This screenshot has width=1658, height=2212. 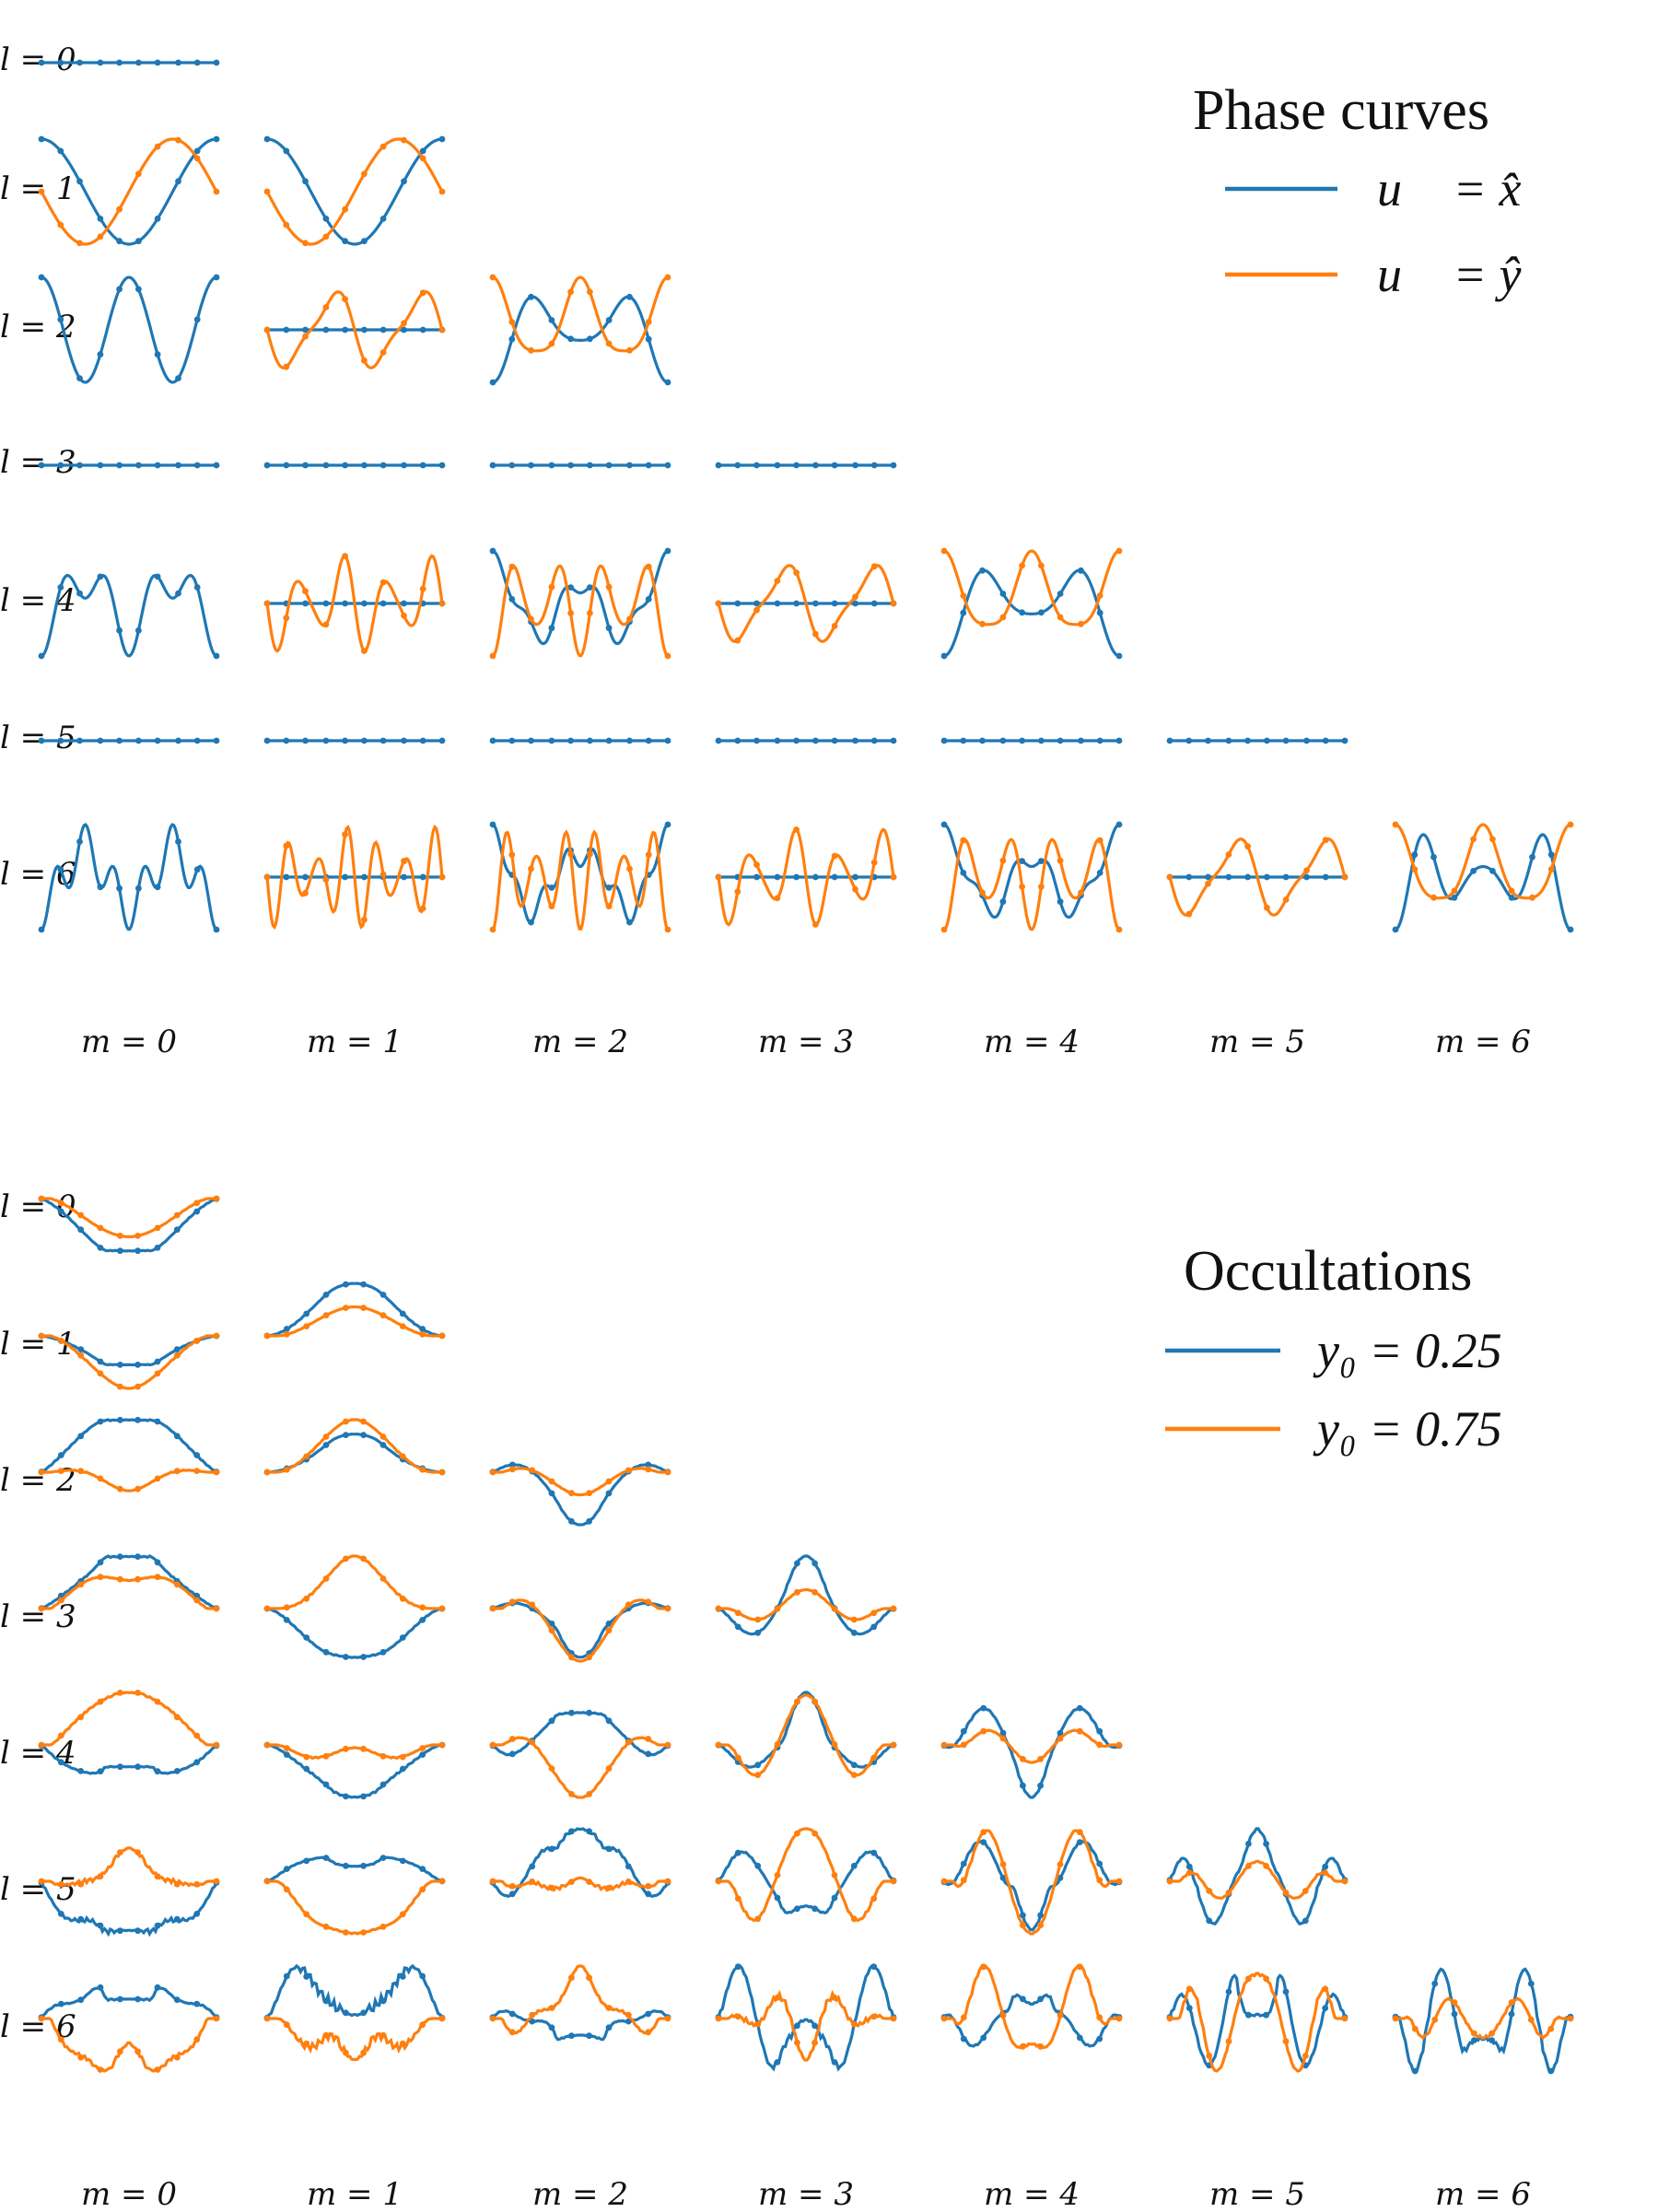 I want to click on phase-cell-l5-m5, so click(x=1257, y=740).